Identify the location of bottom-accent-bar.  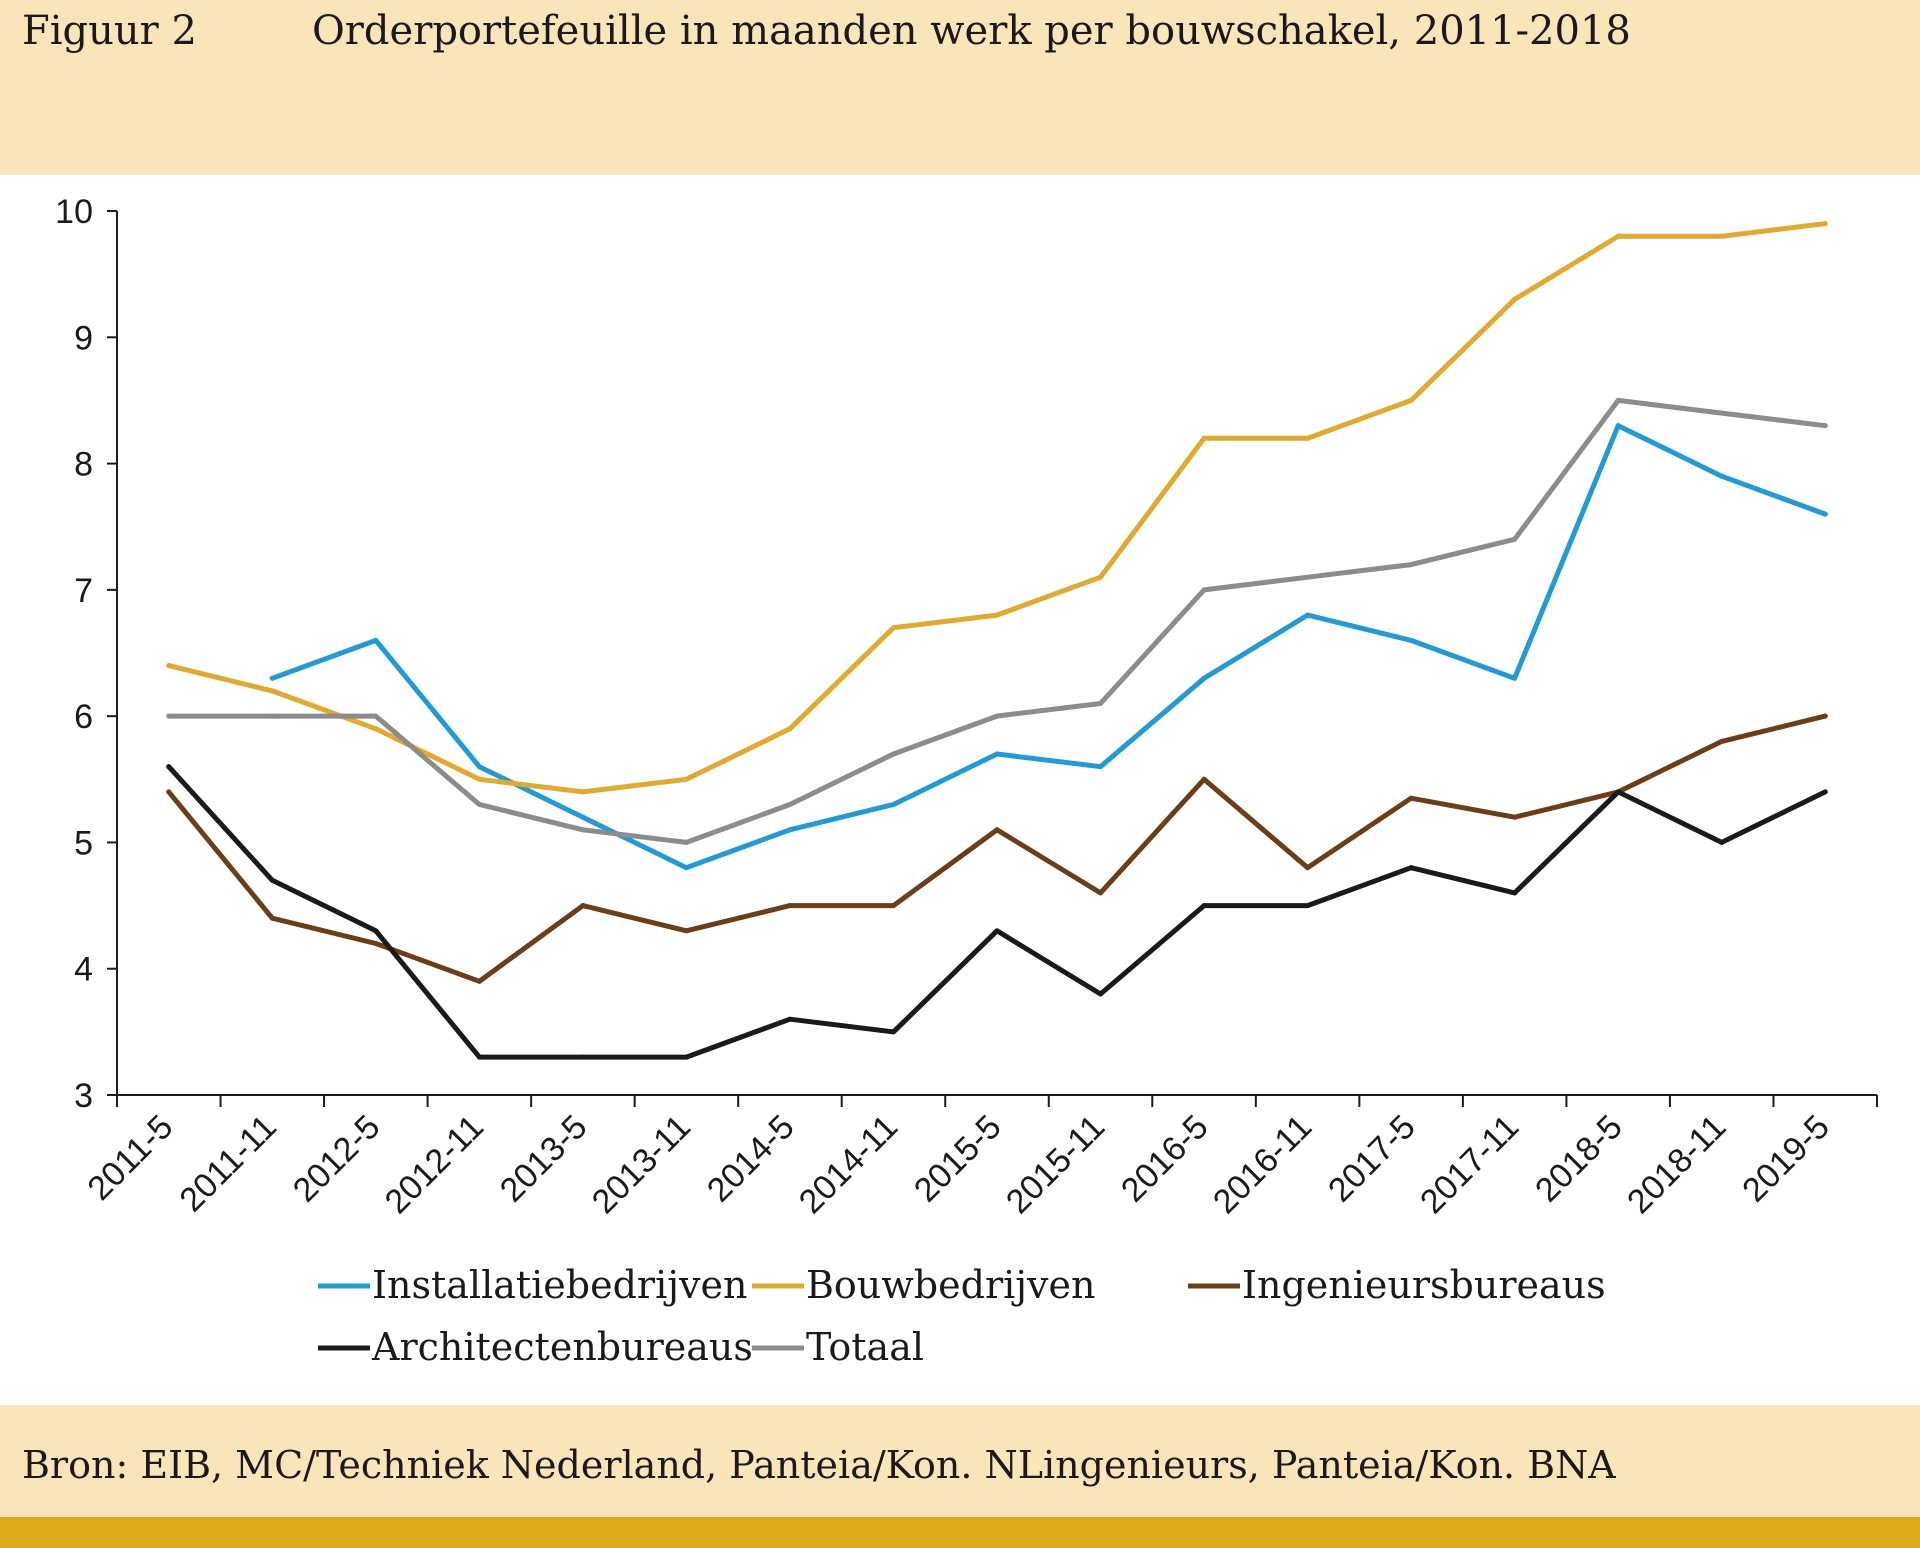
(960, 1532).